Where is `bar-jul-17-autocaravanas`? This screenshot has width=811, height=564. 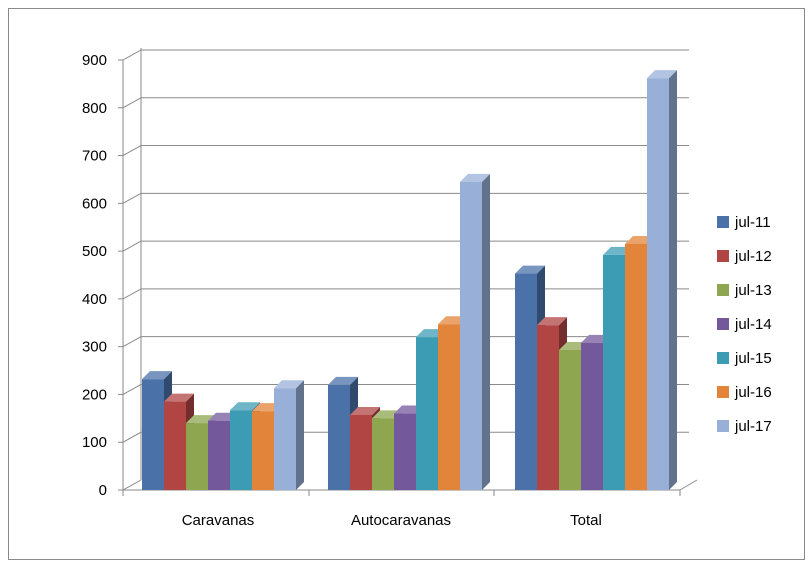 bar-jul-17-autocaravanas is located at coordinates (475, 332).